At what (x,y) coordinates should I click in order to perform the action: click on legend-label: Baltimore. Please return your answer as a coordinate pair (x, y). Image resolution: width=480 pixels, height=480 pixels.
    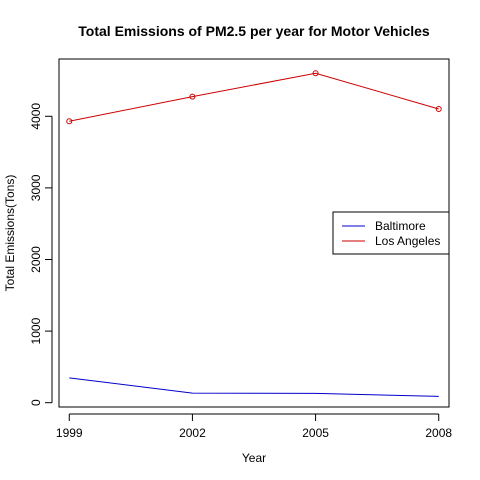
    Looking at the image, I should click on (400, 226).